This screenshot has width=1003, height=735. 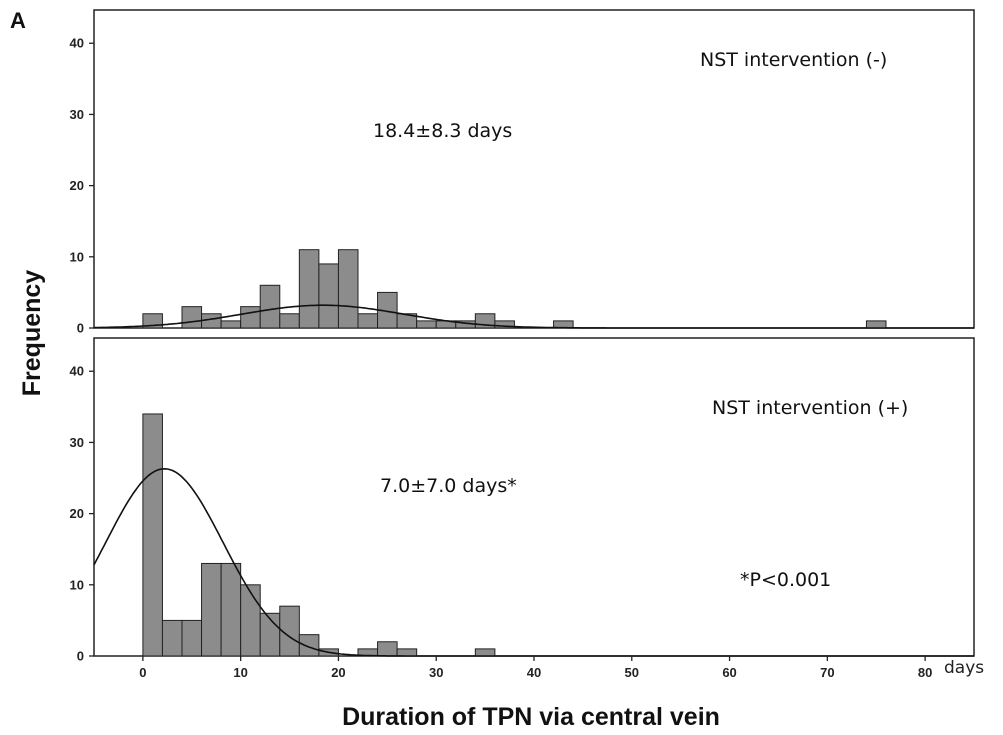 What do you see at coordinates (338, 672) in the screenshot?
I see `x-tick-label: 20` at bounding box center [338, 672].